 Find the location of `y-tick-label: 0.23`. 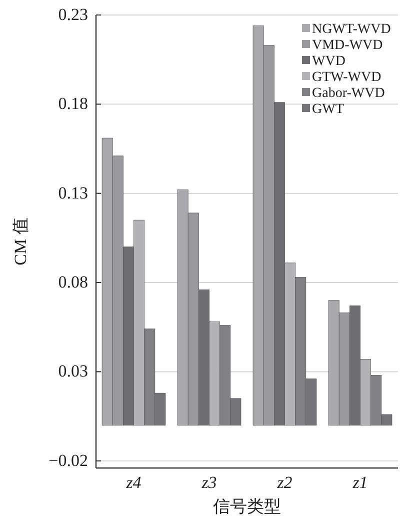

y-tick-label: 0.23 is located at coordinates (73, 14).